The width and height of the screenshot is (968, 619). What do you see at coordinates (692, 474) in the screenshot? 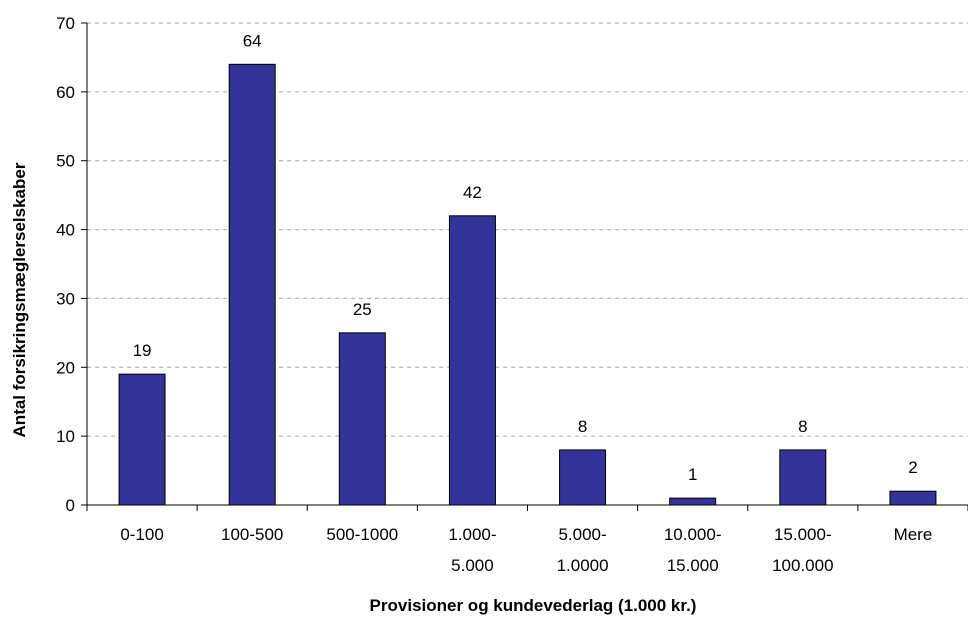
I see `data-label: 1` at bounding box center [692, 474].